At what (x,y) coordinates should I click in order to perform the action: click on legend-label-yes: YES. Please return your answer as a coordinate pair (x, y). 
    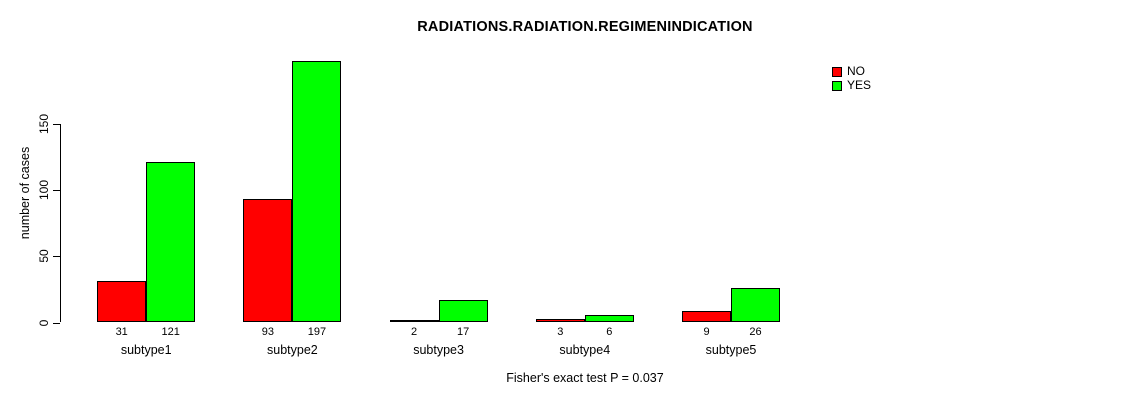
    Looking at the image, I should click on (859, 85).